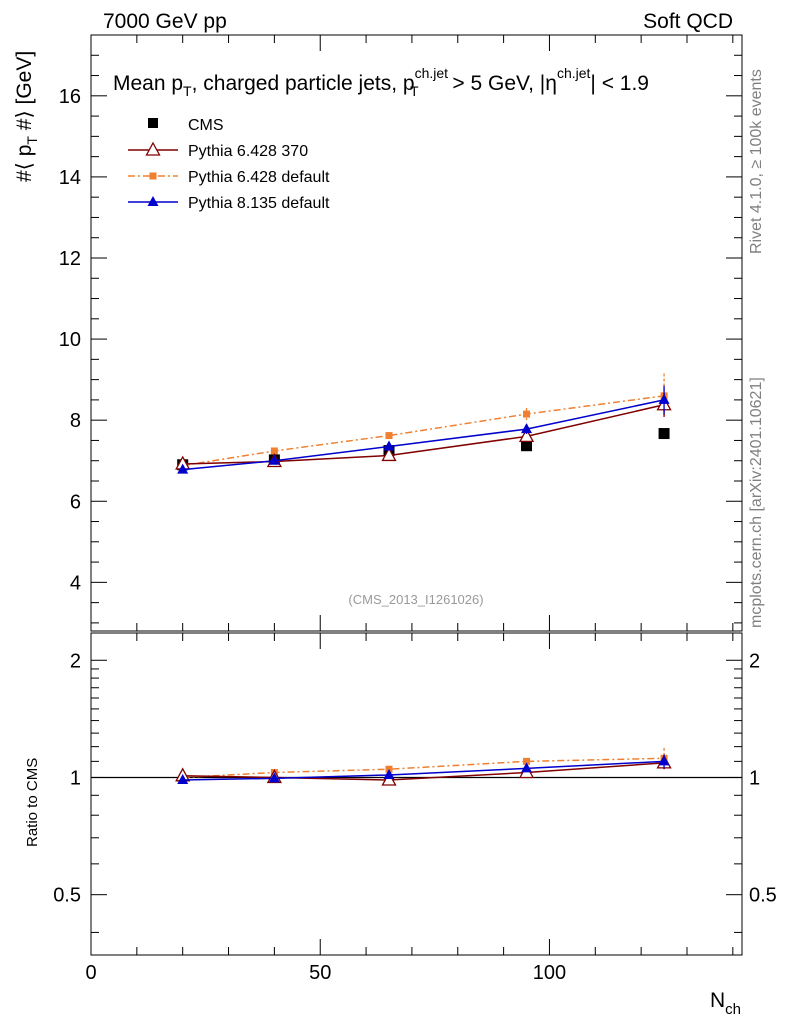 The height and width of the screenshot is (1024, 786). I want to click on y-tick-label: 12, so click(70, 259).